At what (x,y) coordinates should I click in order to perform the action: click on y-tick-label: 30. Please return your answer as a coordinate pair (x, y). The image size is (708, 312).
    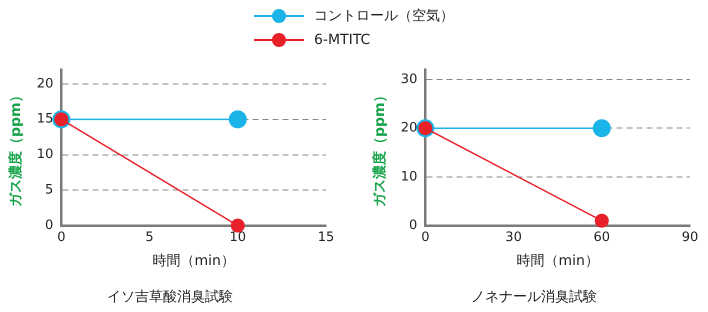
    Looking at the image, I should click on (409, 79).